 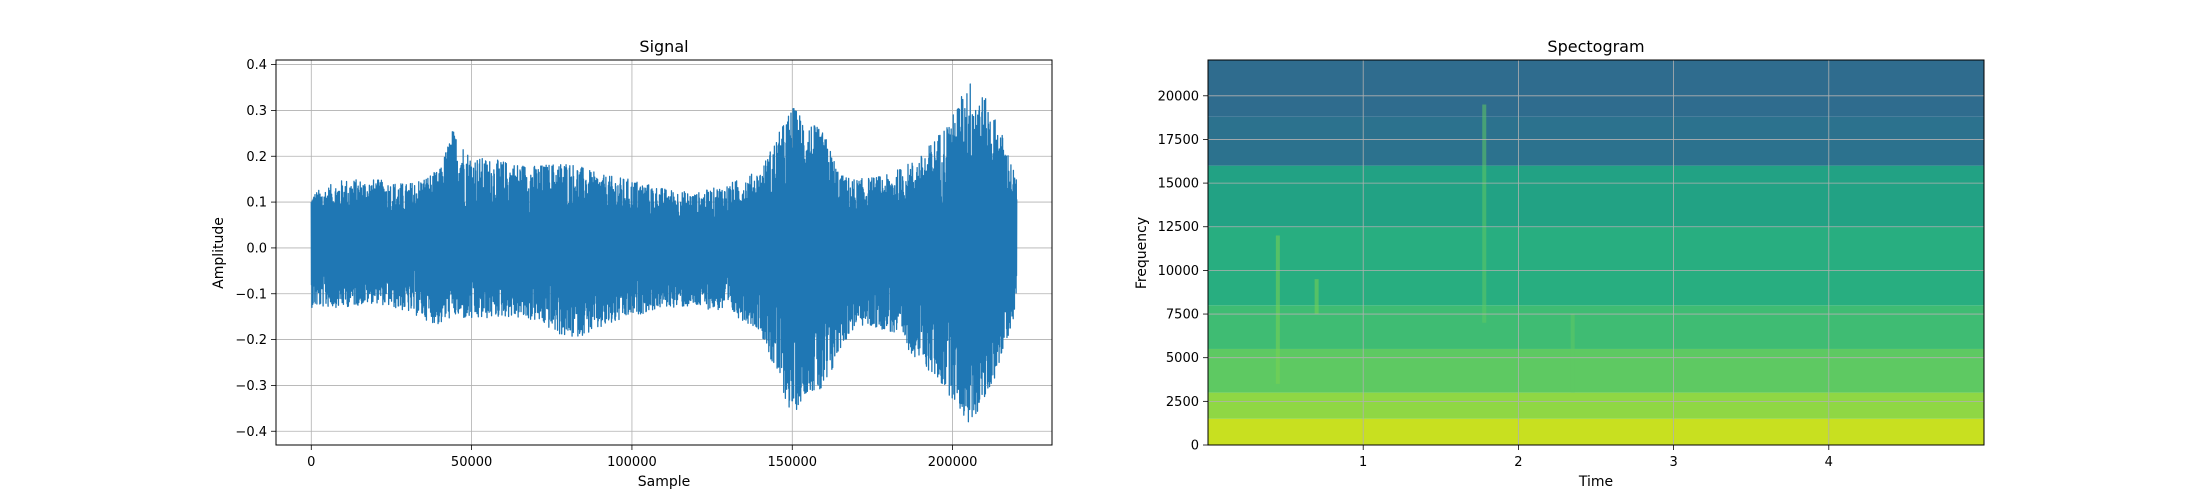 What do you see at coordinates (1142, 253) in the screenshot?
I see `spectrogram-y-label: Frequency` at bounding box center [1142, 253].